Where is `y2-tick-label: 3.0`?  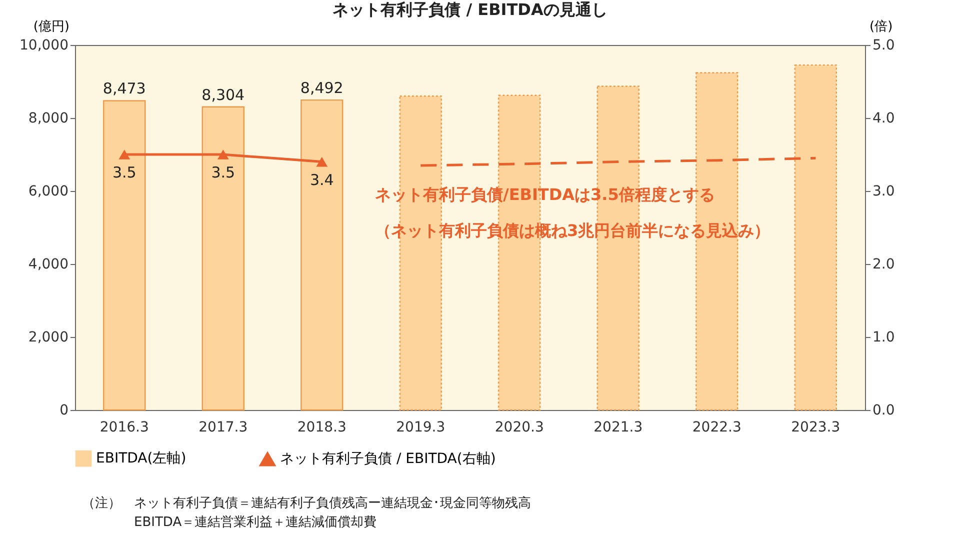 y2-tick-label: 3.0 is located at coordinates (883, 192).